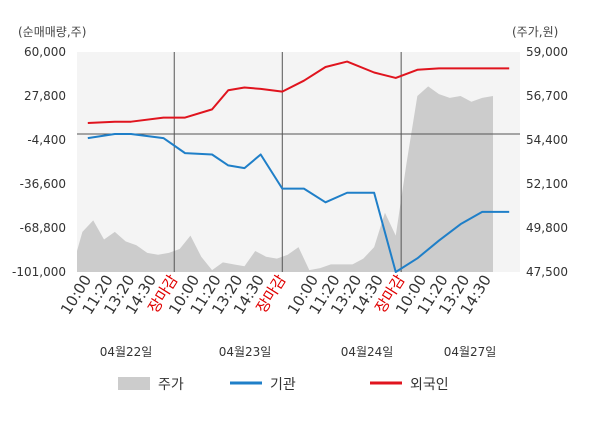  I want to click on day-label: 04월22일, so click(126, 352).